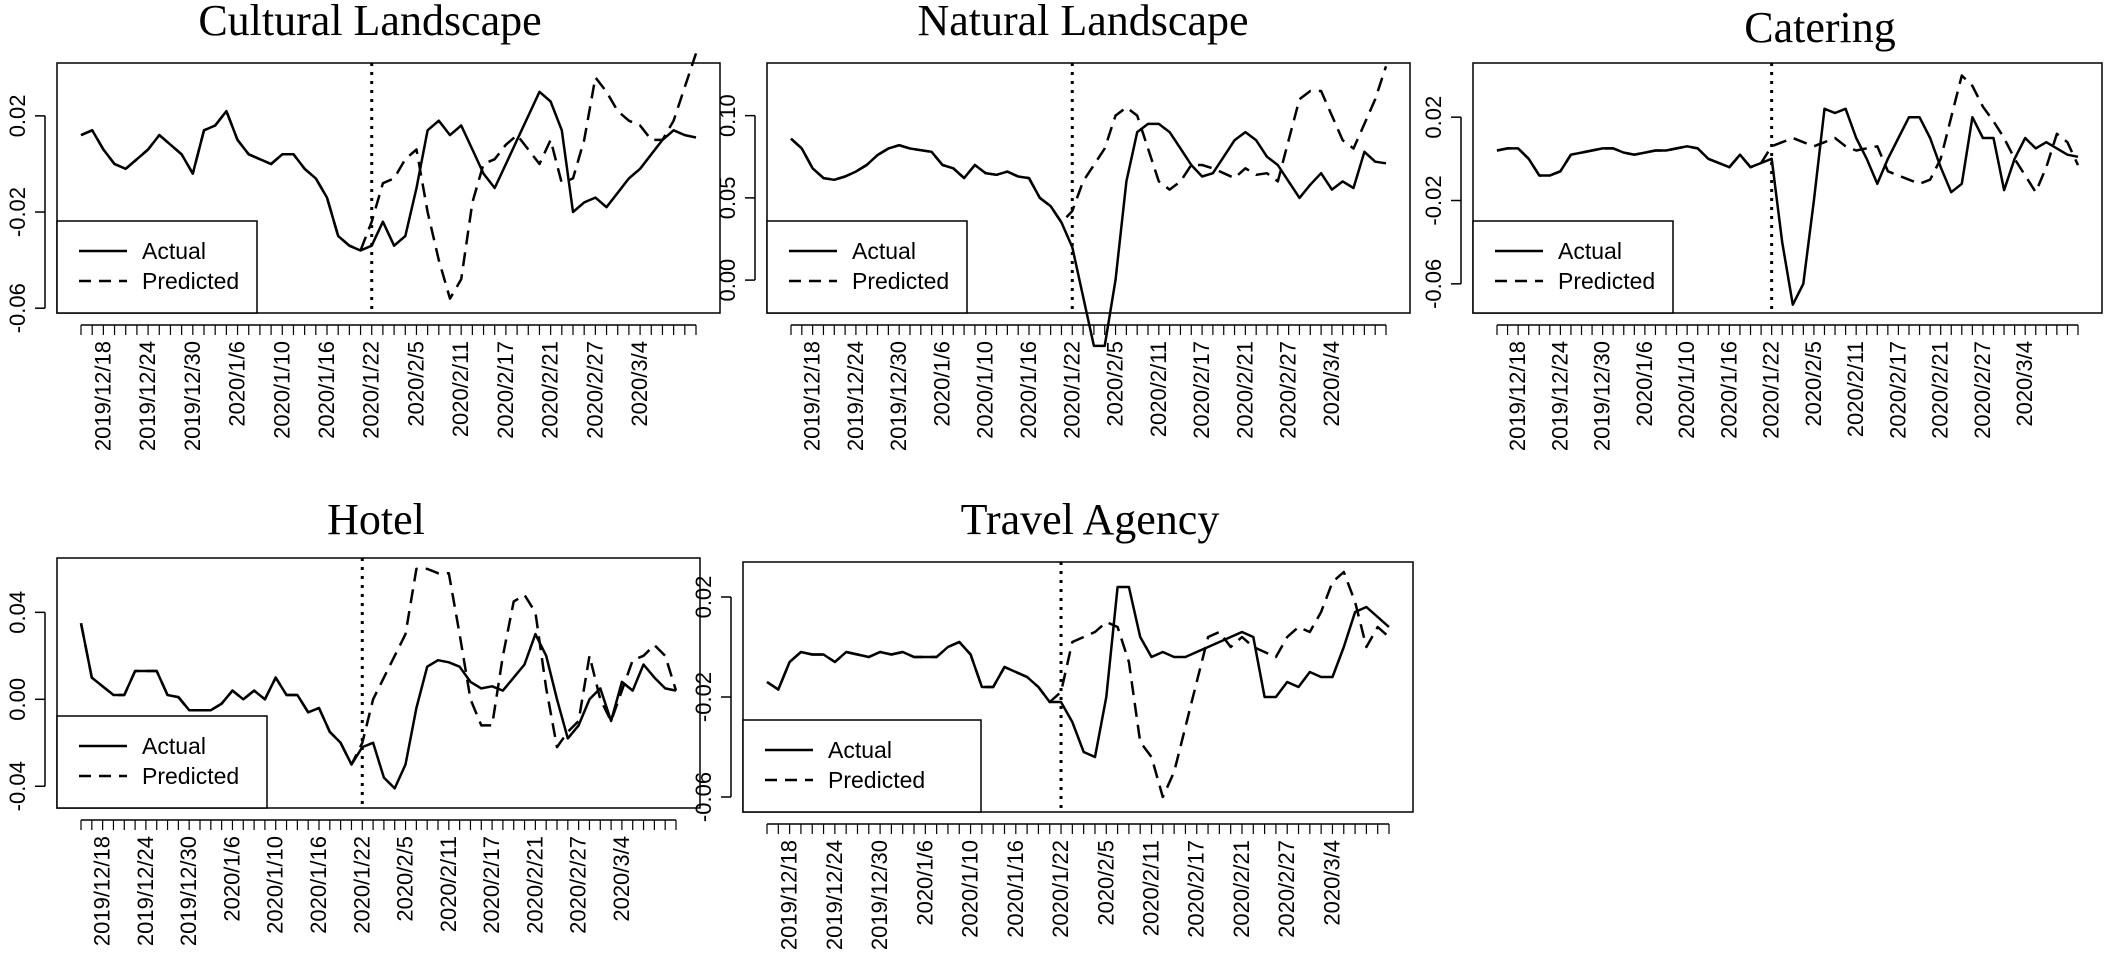 This screenshot has width=2118, height=970. What do you see at coordinates (727, 115) in the screenshot?
I see `y-tick-label: 0.10` at bounding box center [727, 115].